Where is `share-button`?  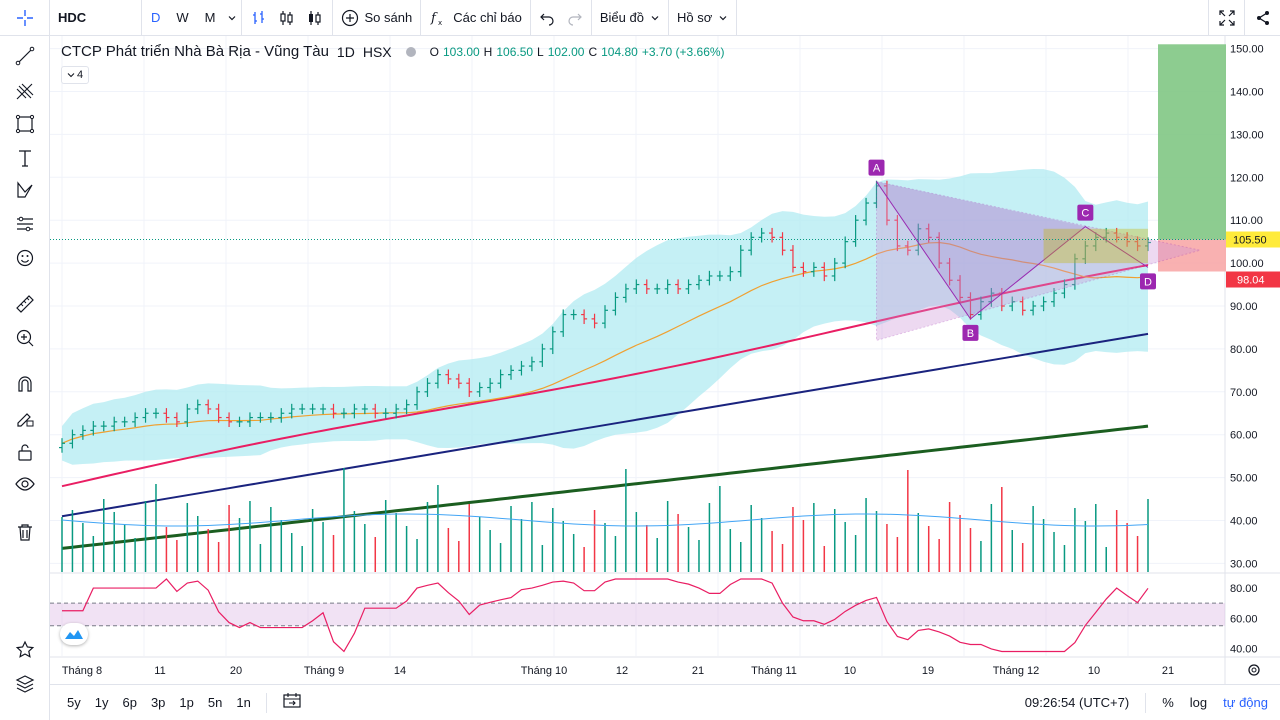
share-button is located at coordinates (1262, 18).